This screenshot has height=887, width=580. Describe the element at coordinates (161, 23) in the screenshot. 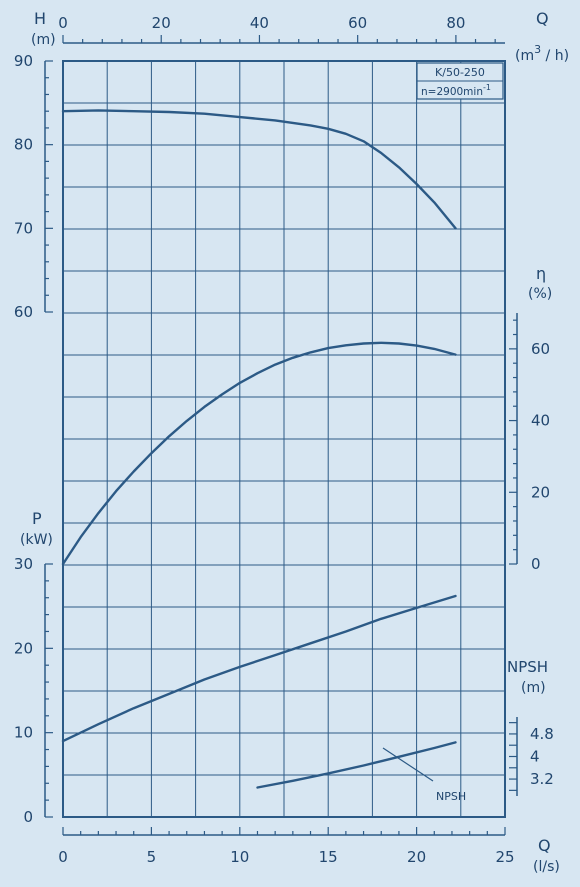

I see `flow-m3h-tick-label: 20` at that location.